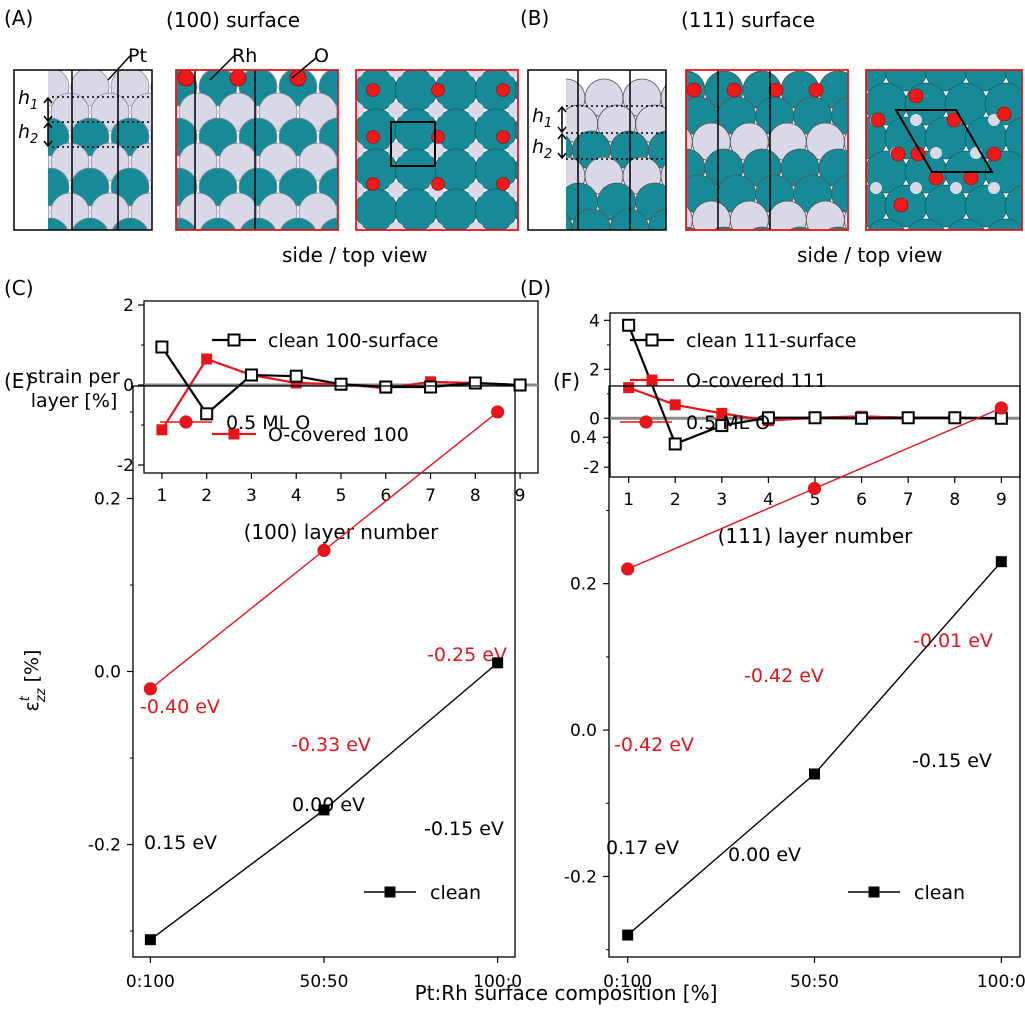 The width and height of the screenshot is (1025, 1014). What do you see at coordinates (591, 468) in the screenshot?
I see `y-tick-label: -2` at bounding box center [591, 468].